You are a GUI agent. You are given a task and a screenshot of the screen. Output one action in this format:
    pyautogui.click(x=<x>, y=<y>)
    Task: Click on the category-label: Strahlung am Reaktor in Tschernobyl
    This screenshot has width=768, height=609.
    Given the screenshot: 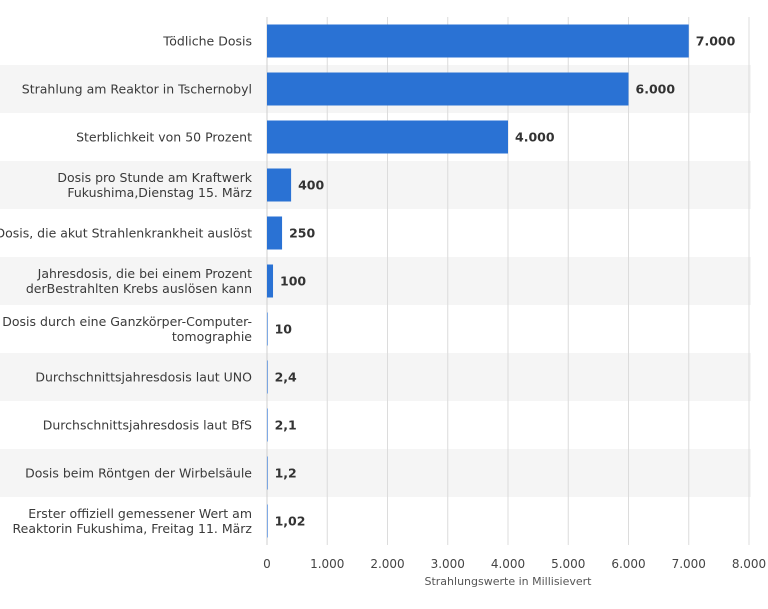 What is the action you would take?
    pyautogui.click(x=137, y=89)
    